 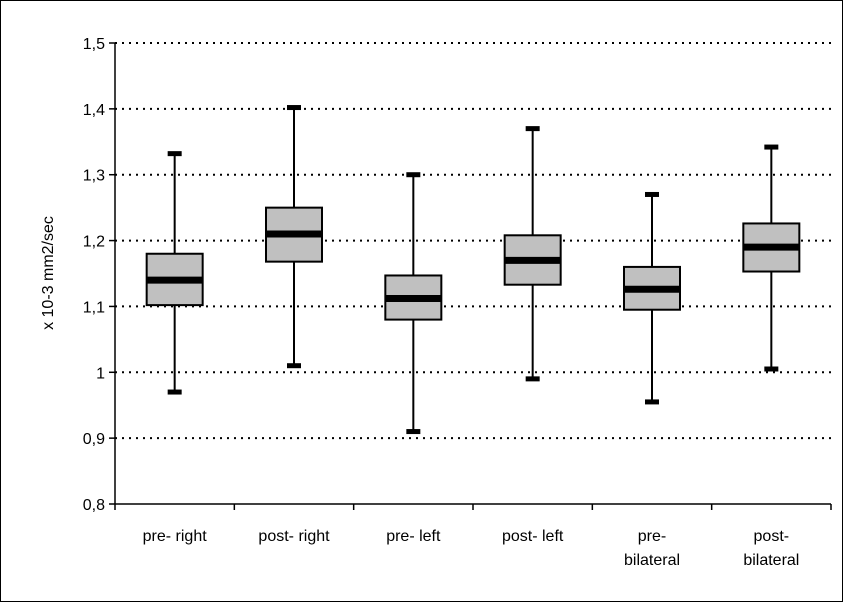 I want to click on y-axis-title: x 10-3 mm2/sec, so click(x=48, y=273).